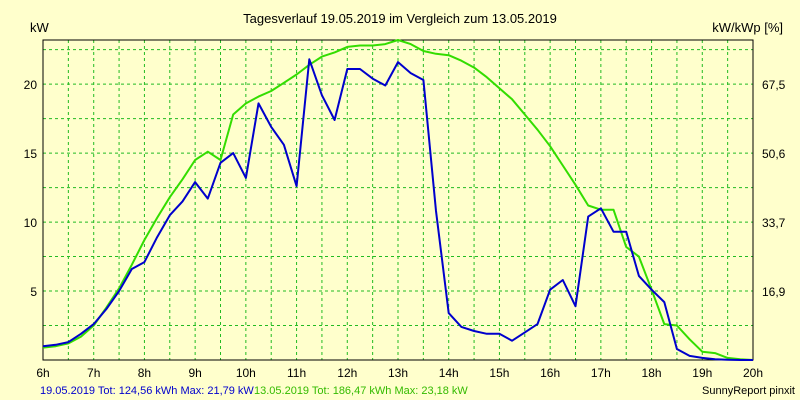 The width and height of the screenshot is (800, 400). I want to click on x-tick-label: 9h, so click(194, 373).